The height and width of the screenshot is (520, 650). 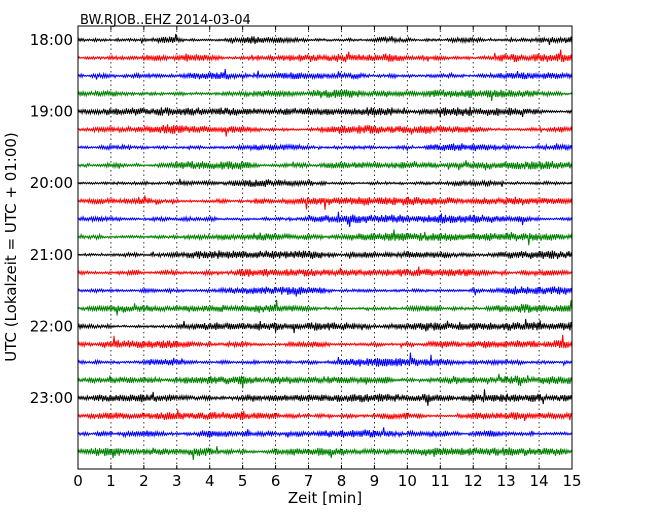 What do you see at coordinates (51, 183) in the screenshot?
I see `y-tick-label-2000: 20:00` at bounding box center [51, 183].